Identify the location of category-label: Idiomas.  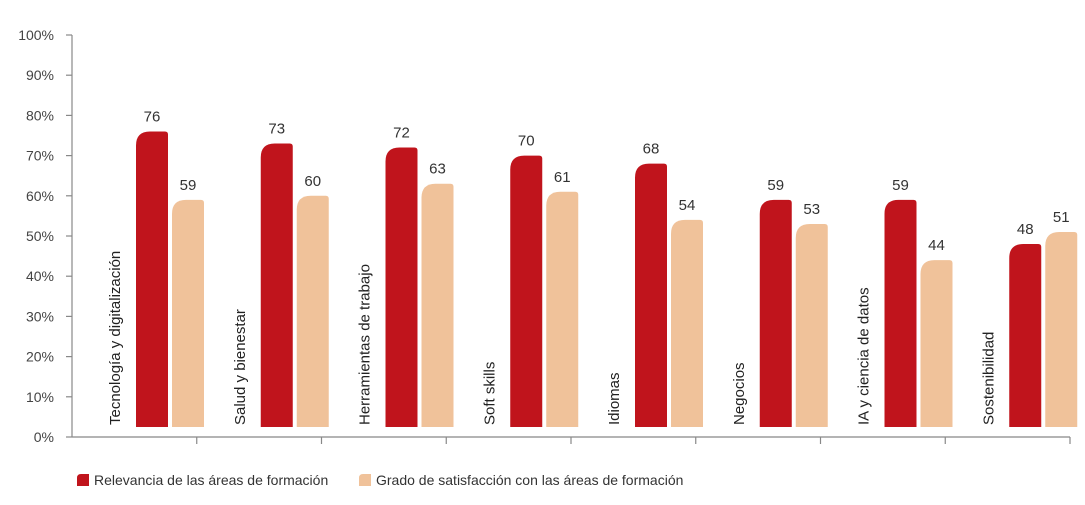
(614, 398).